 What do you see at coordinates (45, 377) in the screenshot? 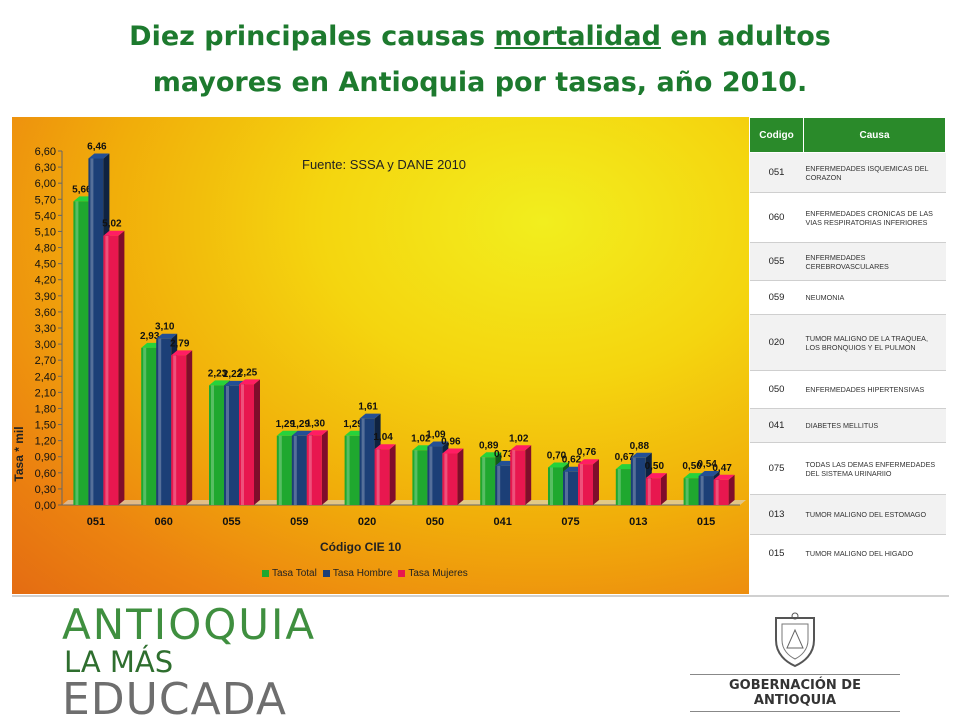
I see `y-tick-label: 2,40` at bounding box center [45, 377].